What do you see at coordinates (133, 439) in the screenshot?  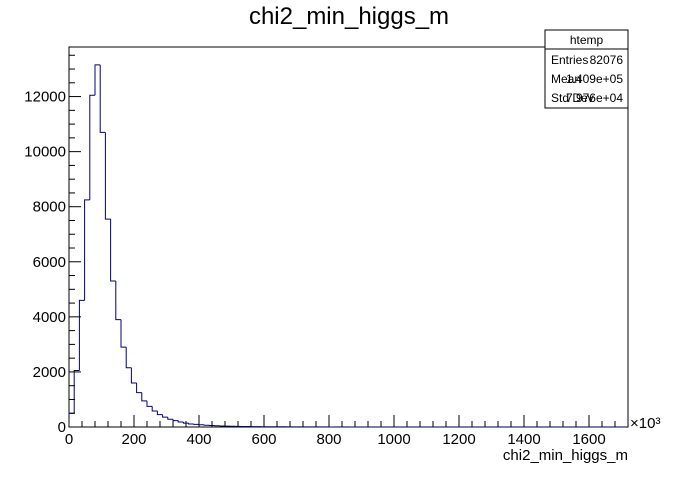 I see `x-tick-label: 200` at bounding box center [133, 439].